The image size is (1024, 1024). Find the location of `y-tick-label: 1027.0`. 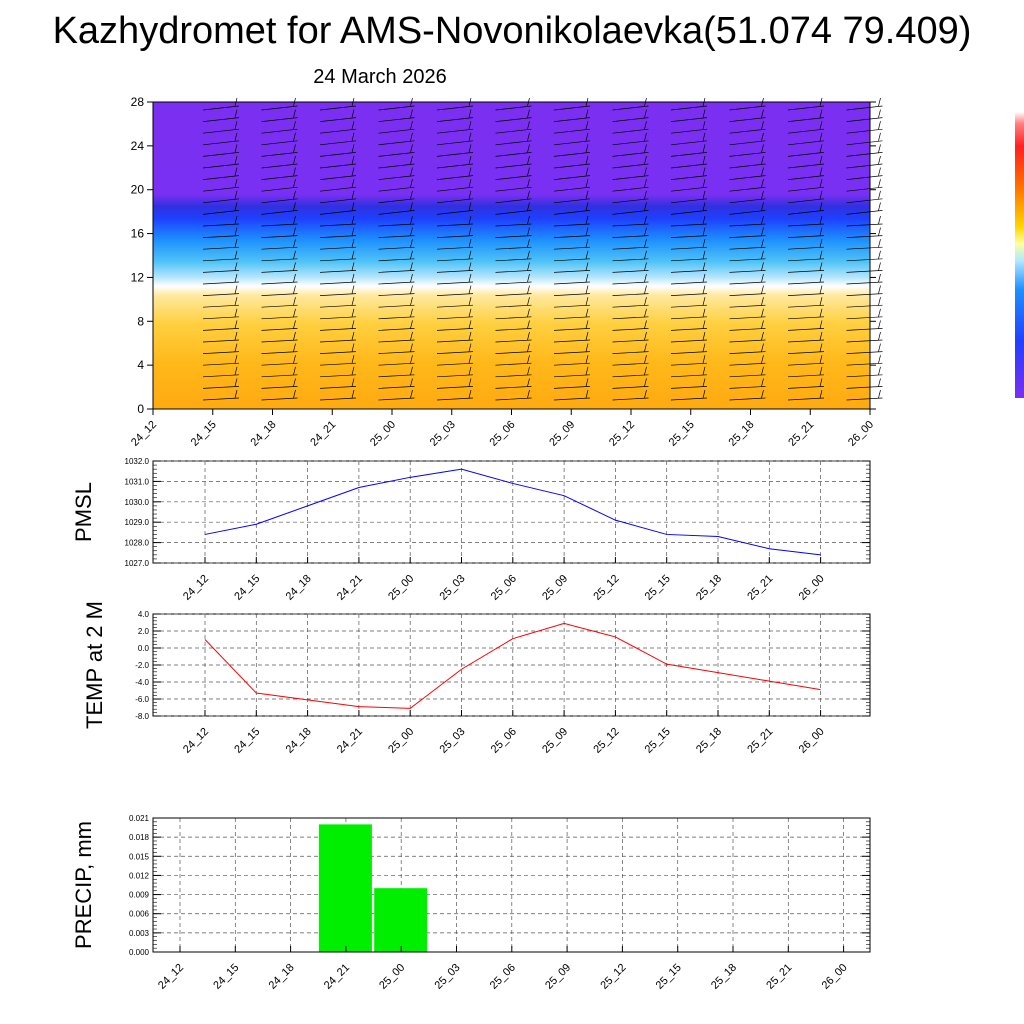

y-tick-label: 1027.0 is located at coordinates (137, 563).